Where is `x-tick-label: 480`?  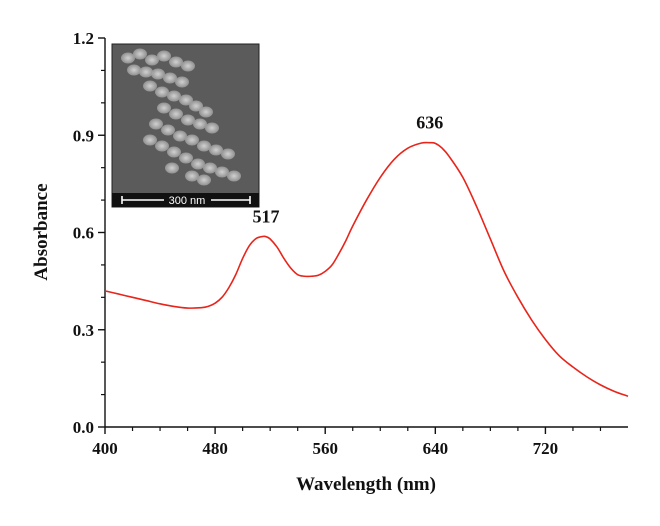 x-tick-label: 480 is located at coordinates (215, 448).